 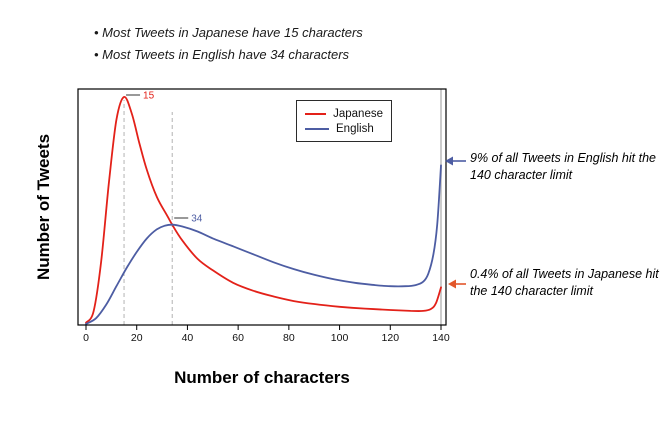 What do you see at coordinates (340, 338) in the screenshot?
I see `x-tick-label: 100` at bounding box center [340, 338].